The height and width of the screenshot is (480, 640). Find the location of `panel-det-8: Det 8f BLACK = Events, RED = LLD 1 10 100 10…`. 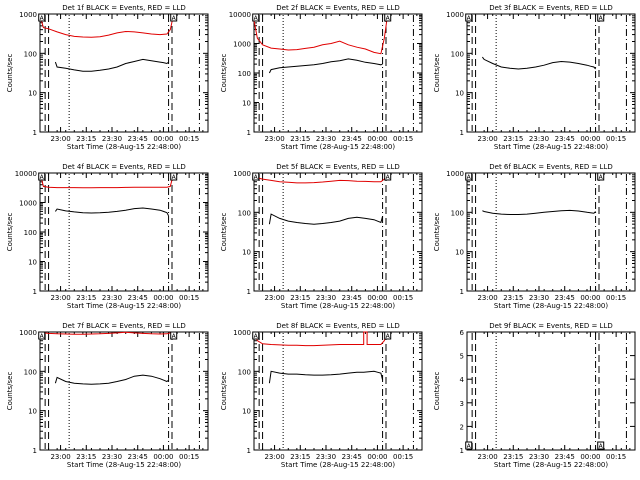

panel-det-8: Det 8f BLACK = Events, RED = LLD 1 10 100 10… is located at coordinates (321, 395).